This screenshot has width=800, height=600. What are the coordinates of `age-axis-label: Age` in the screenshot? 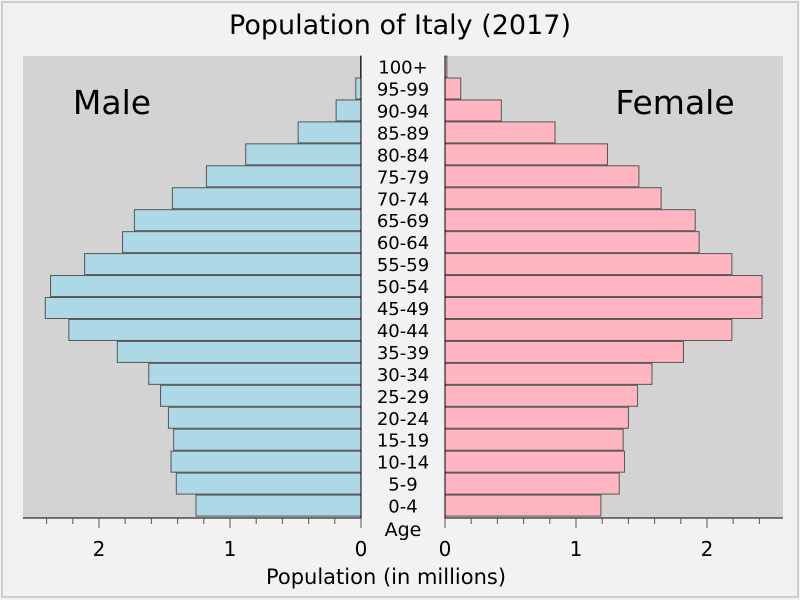 It's located at (403, 530).